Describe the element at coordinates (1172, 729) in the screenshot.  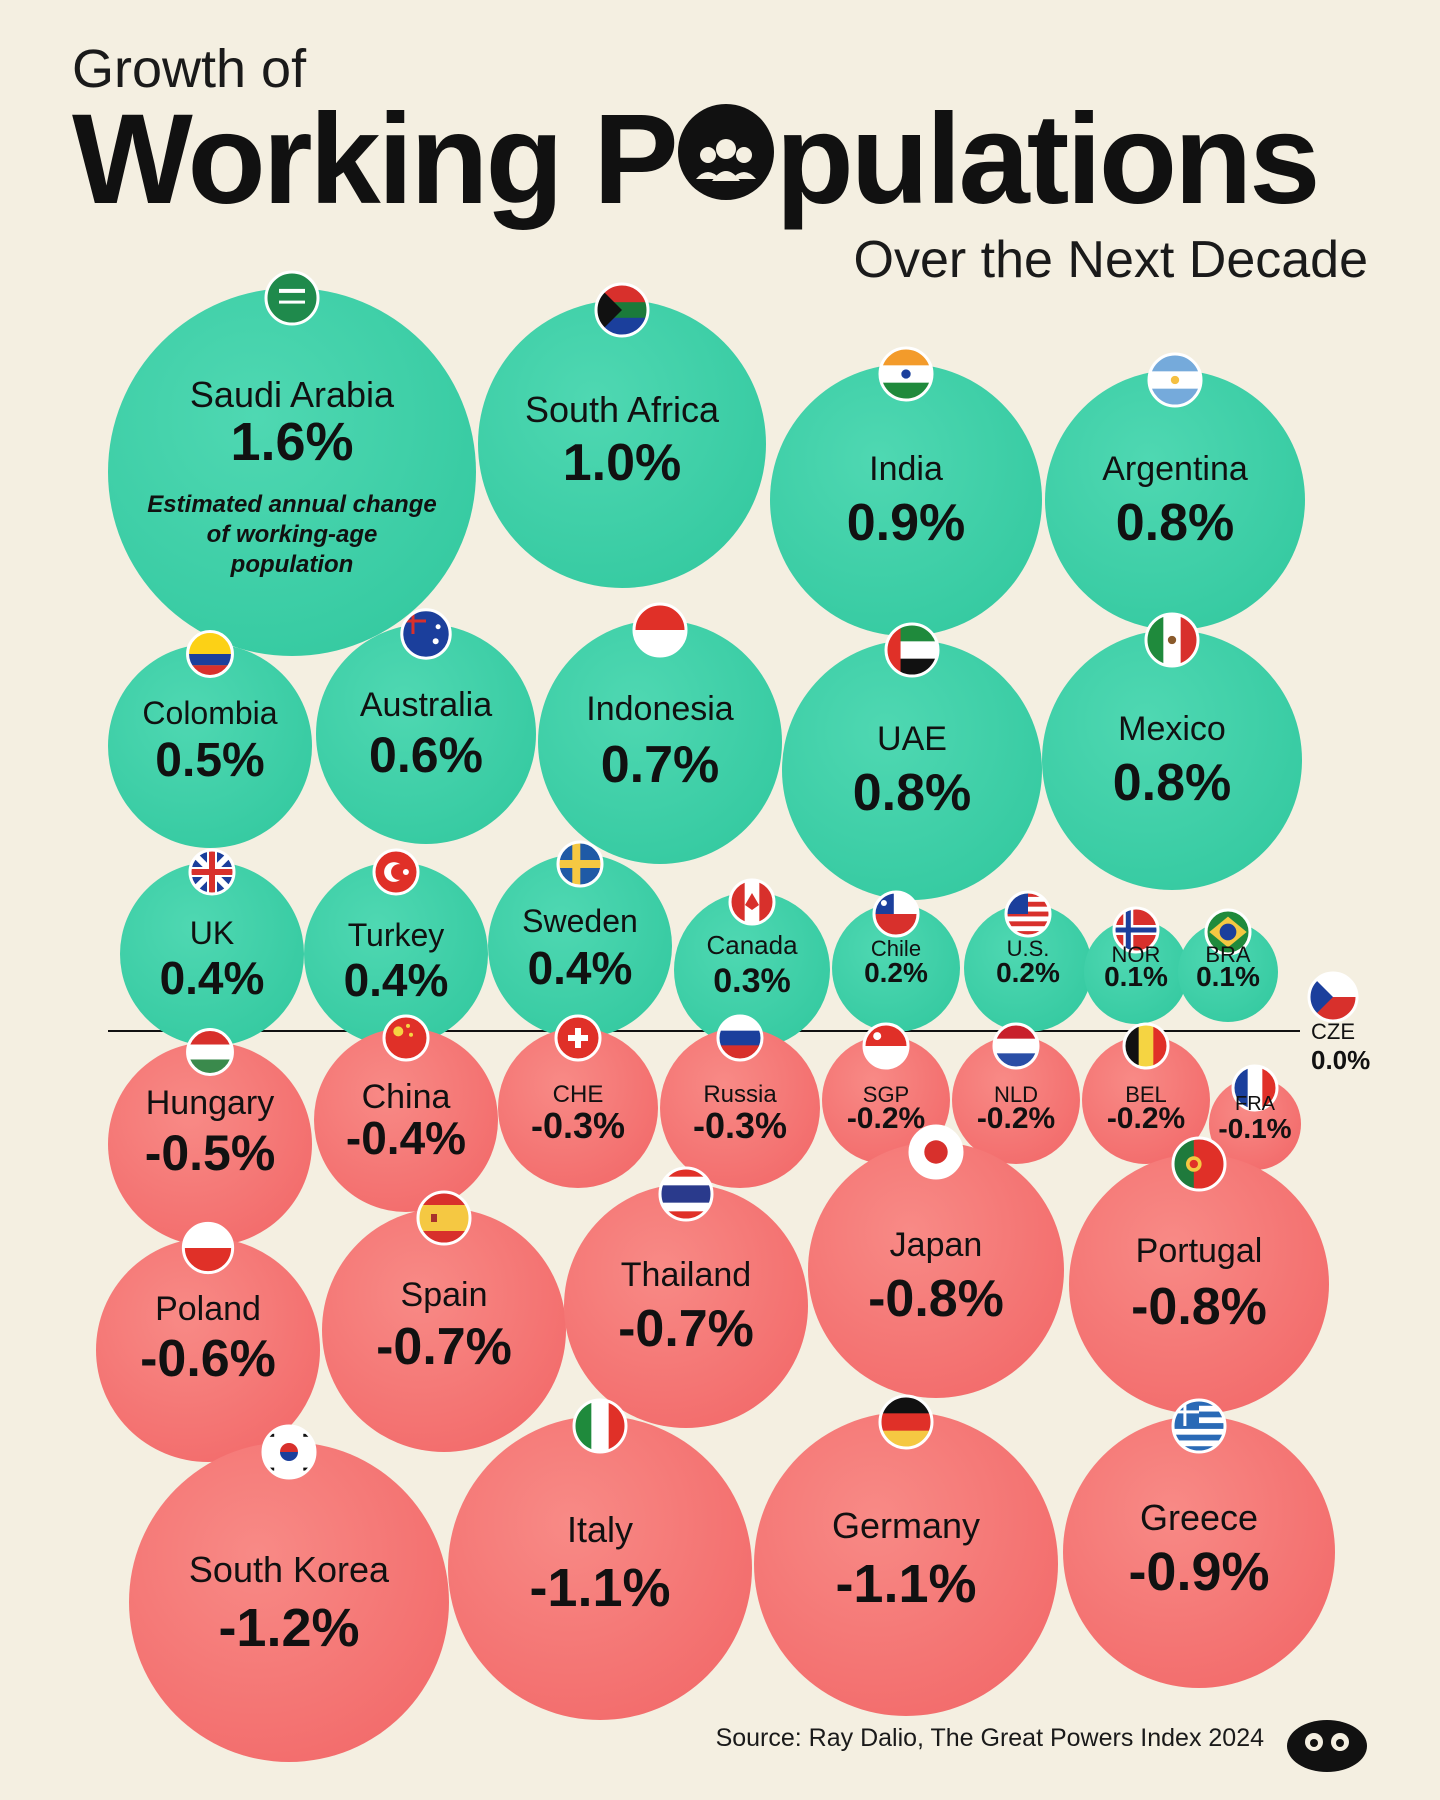
I see `bubble-label: Mexico` at that location.